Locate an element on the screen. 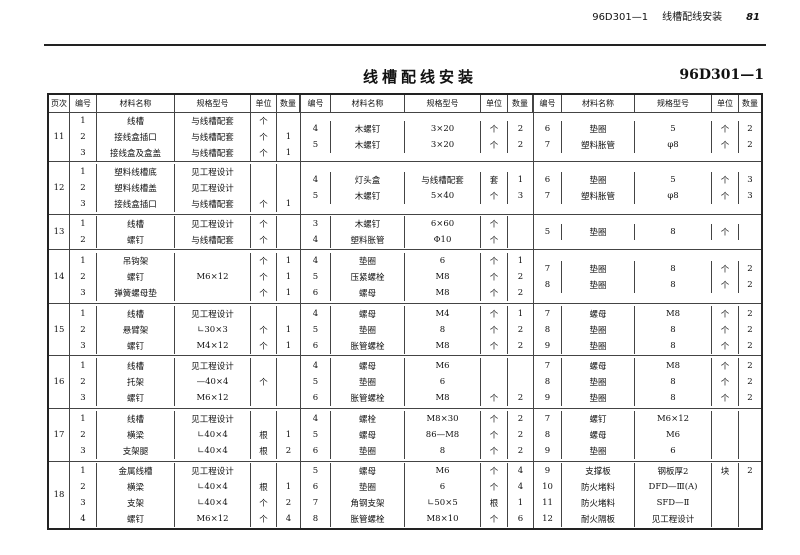 The image size is (800, 555). table-row: 5 垫圈 8 个 is located at coordinates (647, 232).